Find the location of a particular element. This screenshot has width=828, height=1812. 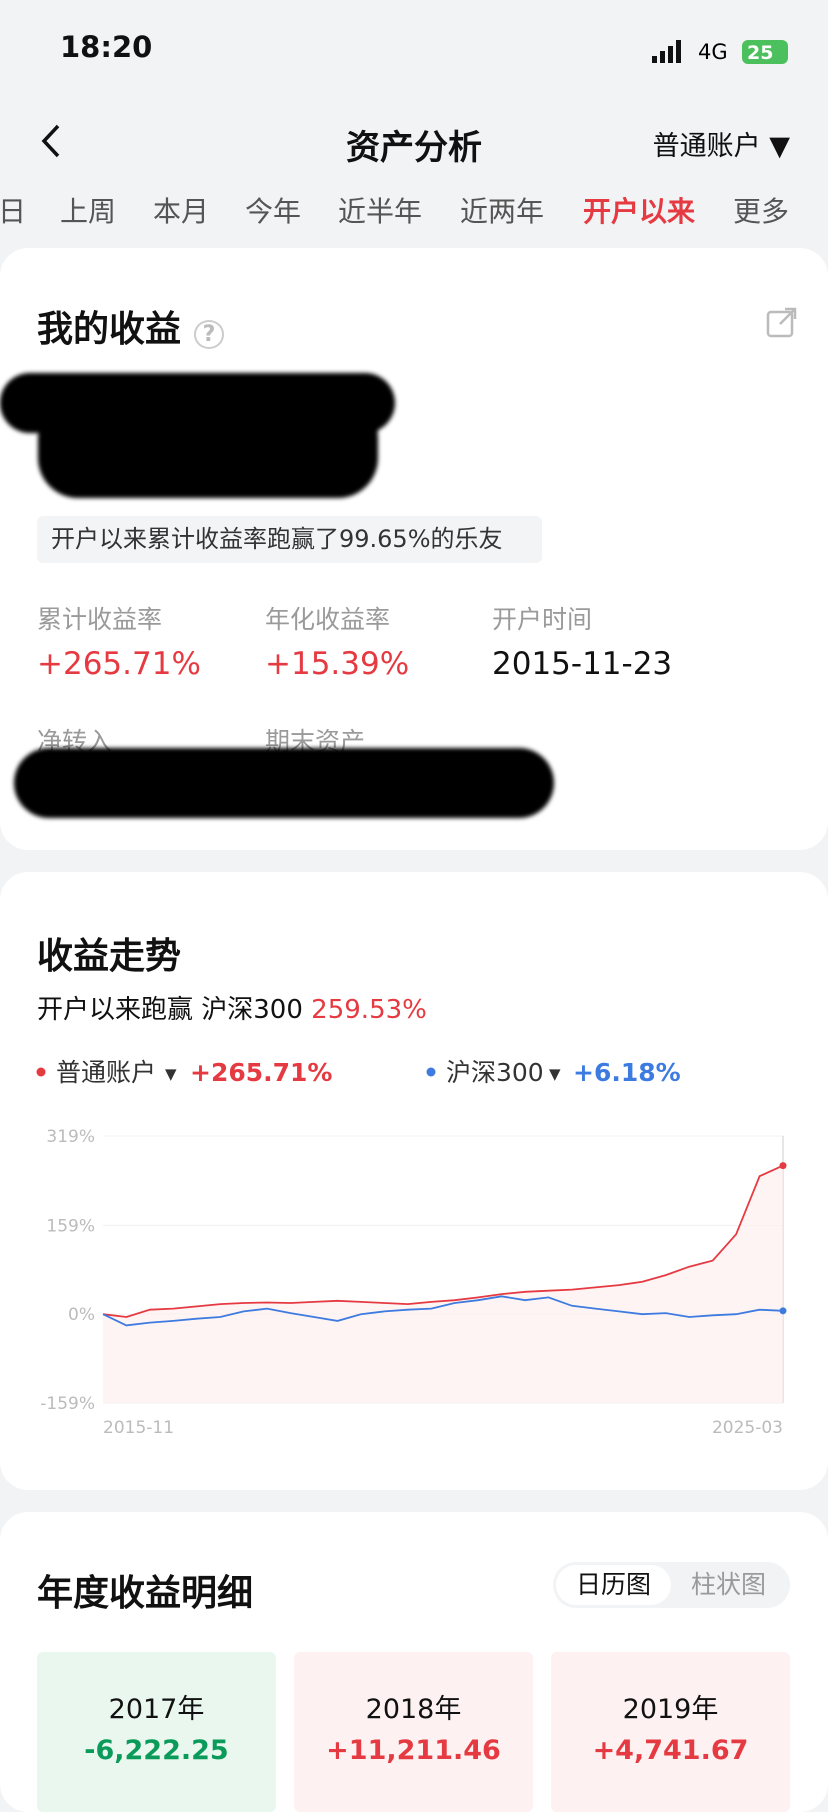

compare-text: 开户以来跑赢 沪深300 259.53% is located at coordinates (232, 1007).